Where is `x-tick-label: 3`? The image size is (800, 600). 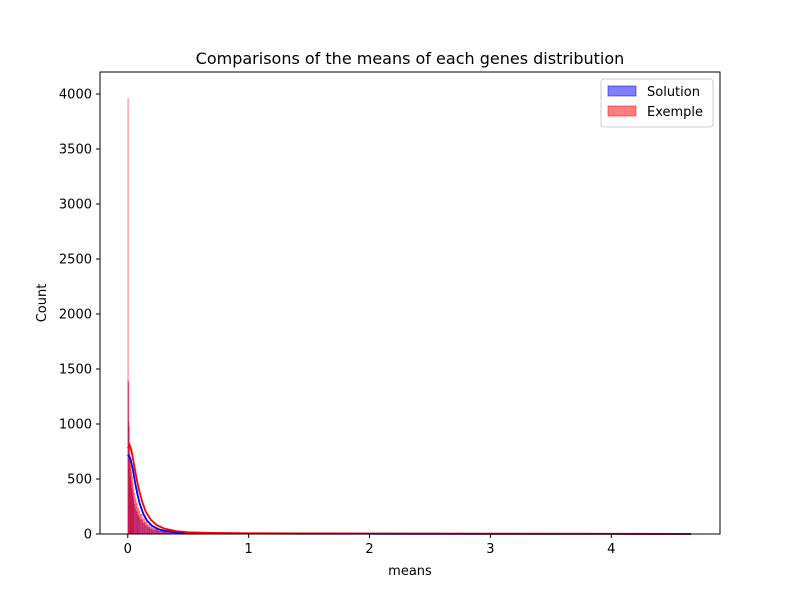
x-tick-label: 3 is located at coordinates (490, 549).